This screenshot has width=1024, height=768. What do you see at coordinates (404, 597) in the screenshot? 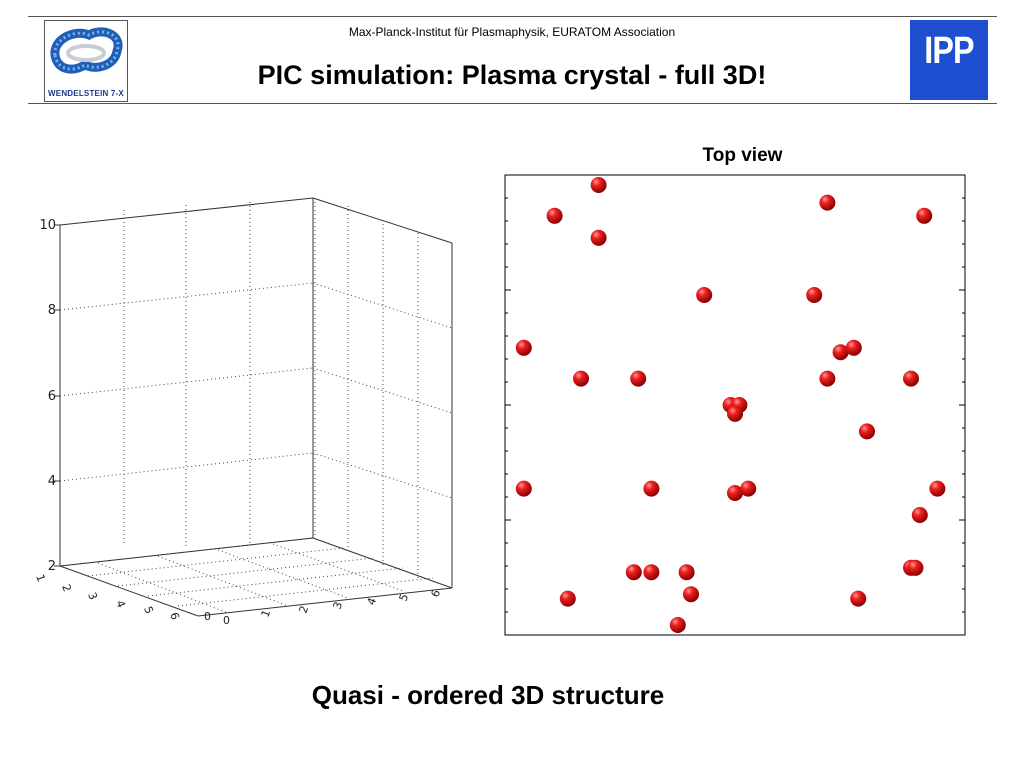
I see `y-tick-label: 5` at bounding box center [404, 597].